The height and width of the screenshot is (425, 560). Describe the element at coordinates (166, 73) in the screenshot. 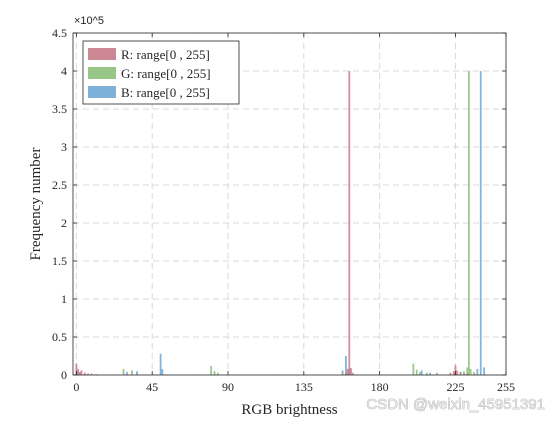

I see `legend-label: G: range[0 , 255]` at that location.